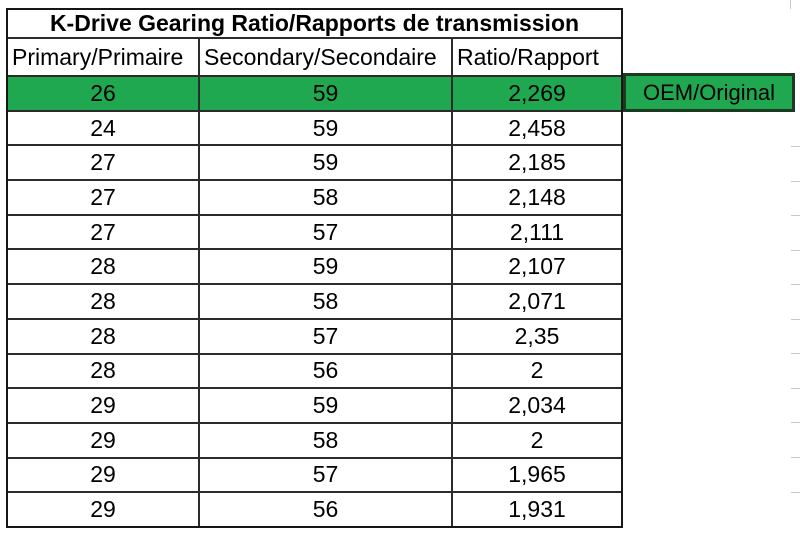 This screenshot has height=534, width=800. I want to click on table-row: 28 59 2,107, so click(314, 268).